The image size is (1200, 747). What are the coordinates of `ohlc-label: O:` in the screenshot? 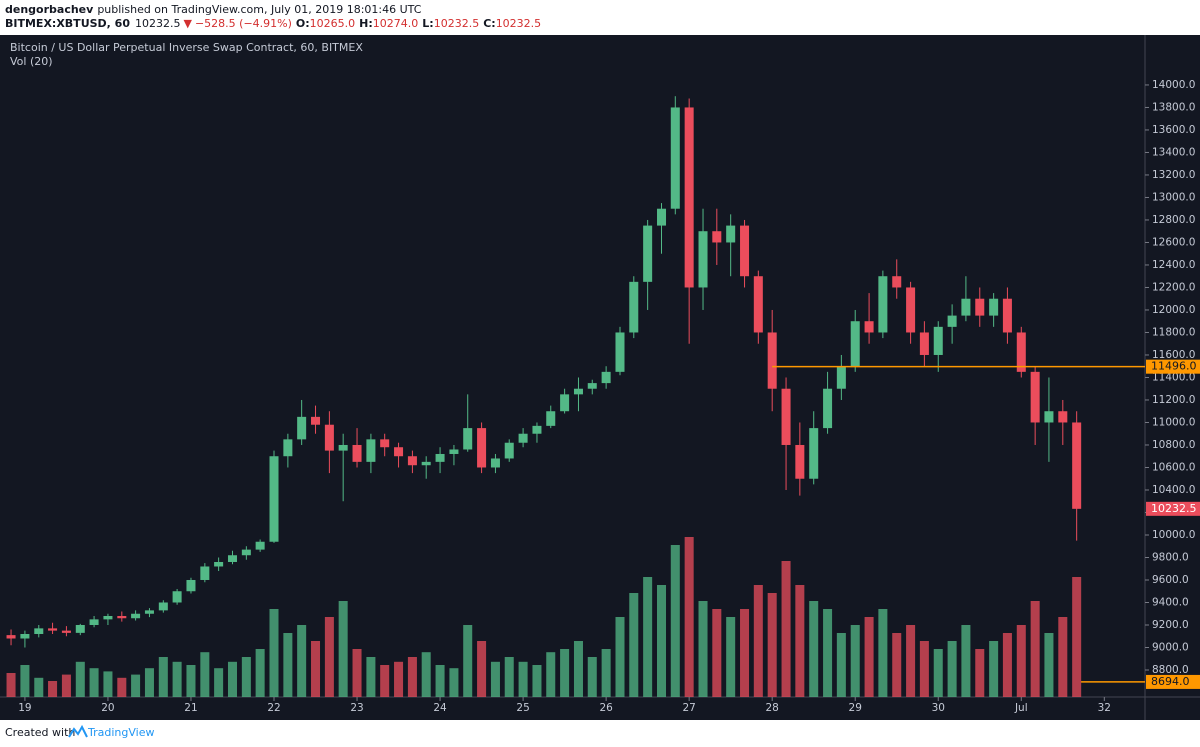 It's located at (303, 23).